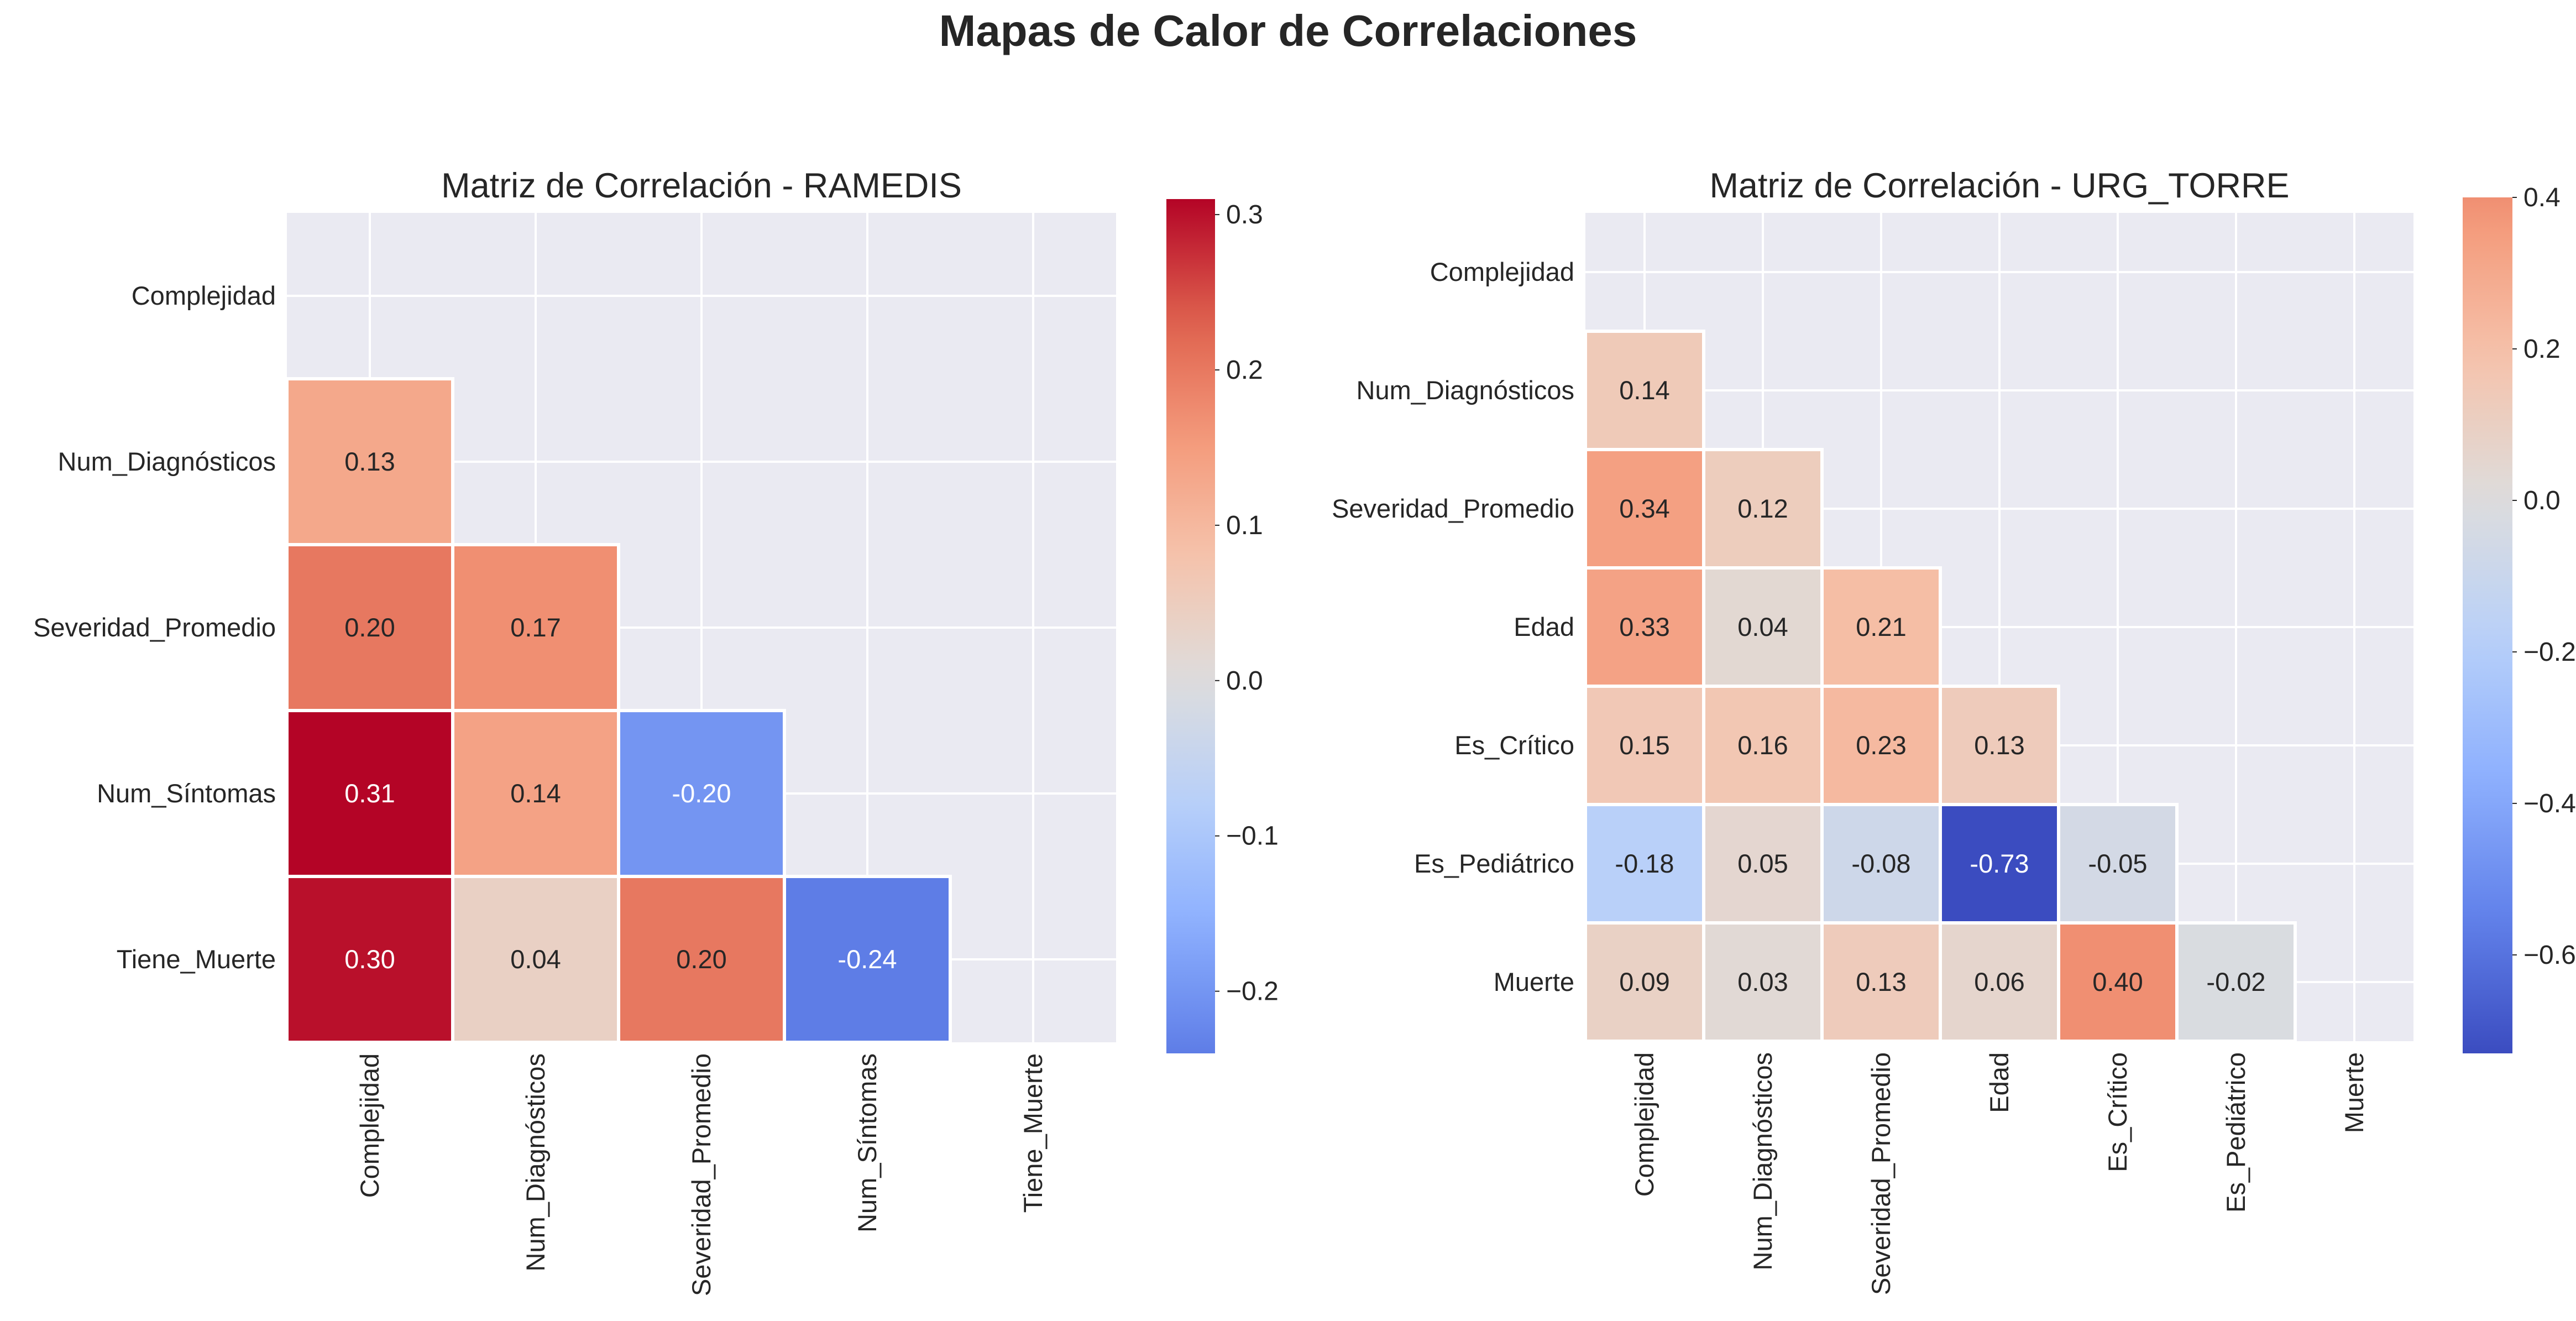 This screenshot has width=2576, height=1321. Describe the element at coordinates (867, 1143) in the screenshot. I see `x-tick-label: Num_Síntomas` at that location.